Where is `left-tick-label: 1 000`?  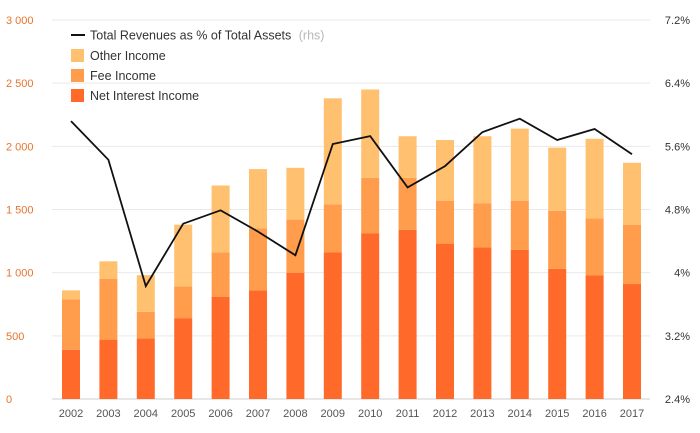
left-tick-label: 1 000 is located at coordinates (20, 274).